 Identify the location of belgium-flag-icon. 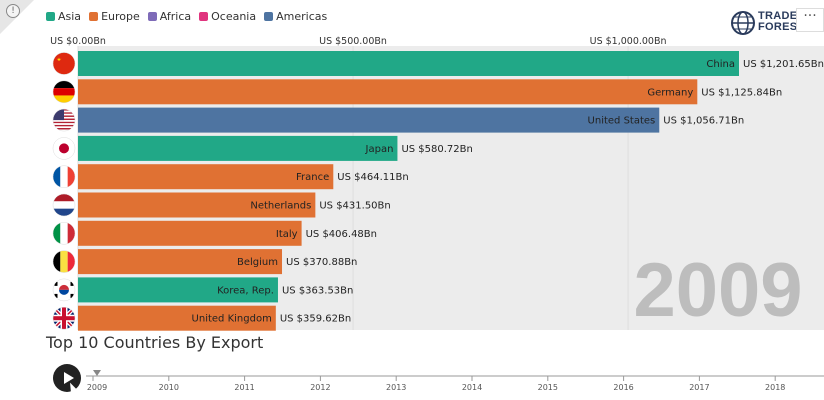
(64, 261).